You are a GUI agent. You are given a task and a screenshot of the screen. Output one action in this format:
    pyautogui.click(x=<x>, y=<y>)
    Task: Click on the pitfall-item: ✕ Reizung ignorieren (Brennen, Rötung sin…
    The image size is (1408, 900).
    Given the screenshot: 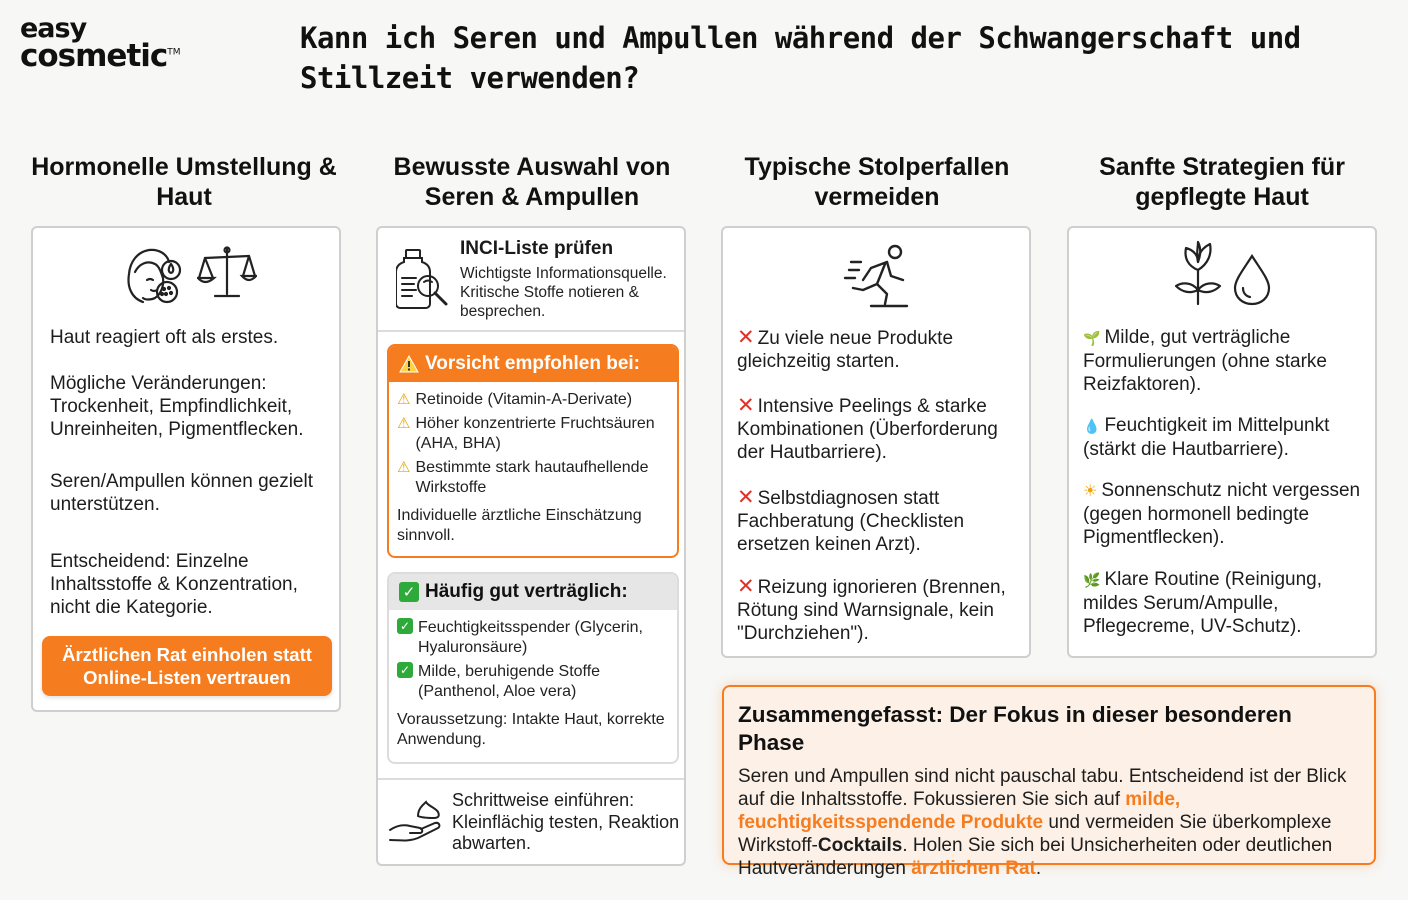 What is the action you would take?
    pyautogui.click(x=871, y=609)
    